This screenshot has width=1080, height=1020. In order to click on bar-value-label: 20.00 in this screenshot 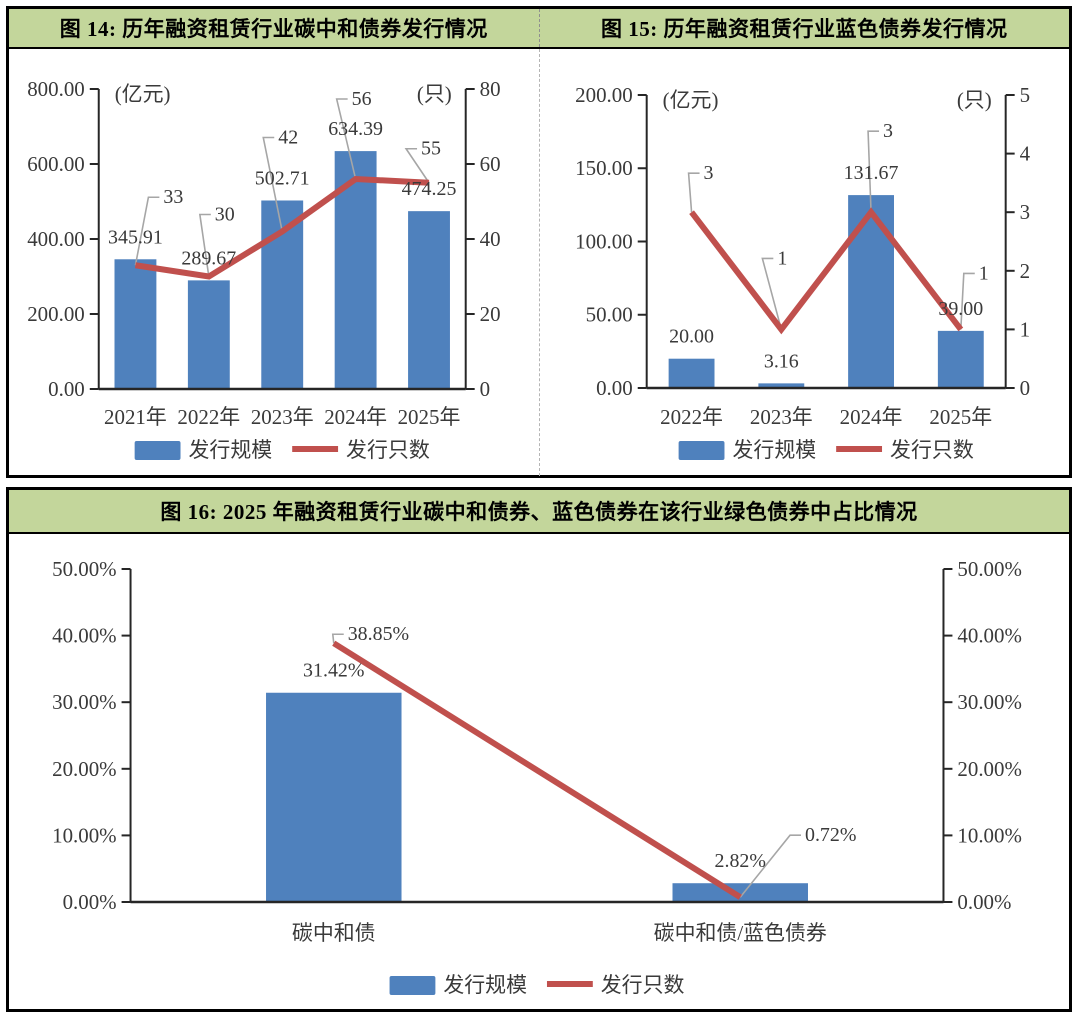, I will do `click(691, 337)`.